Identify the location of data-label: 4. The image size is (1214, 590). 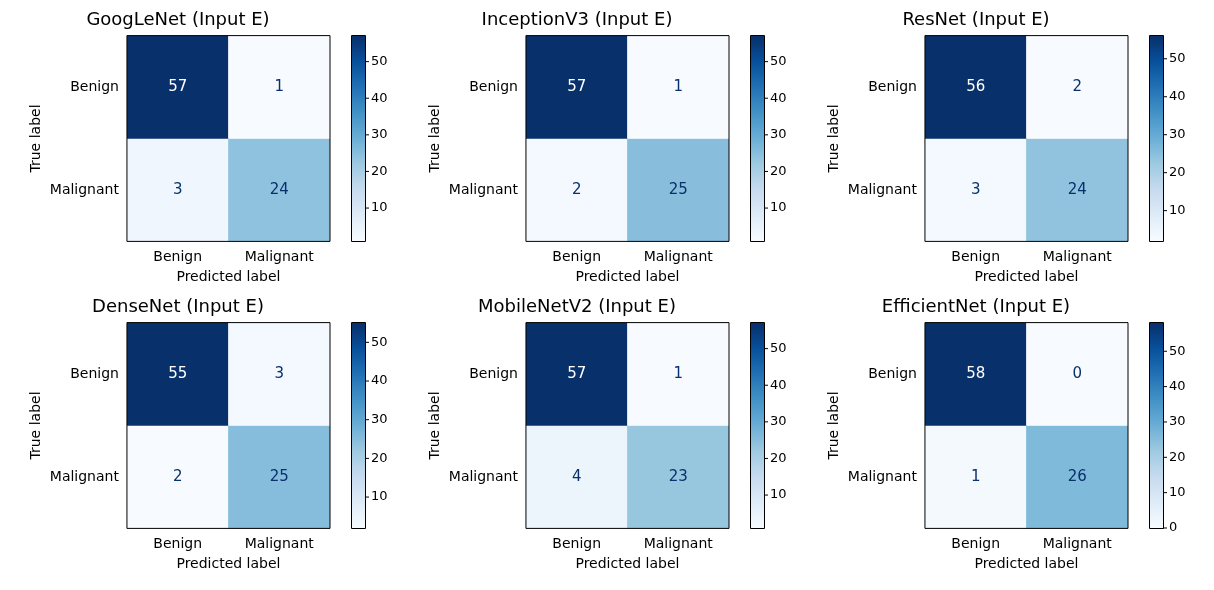
(576, 475).